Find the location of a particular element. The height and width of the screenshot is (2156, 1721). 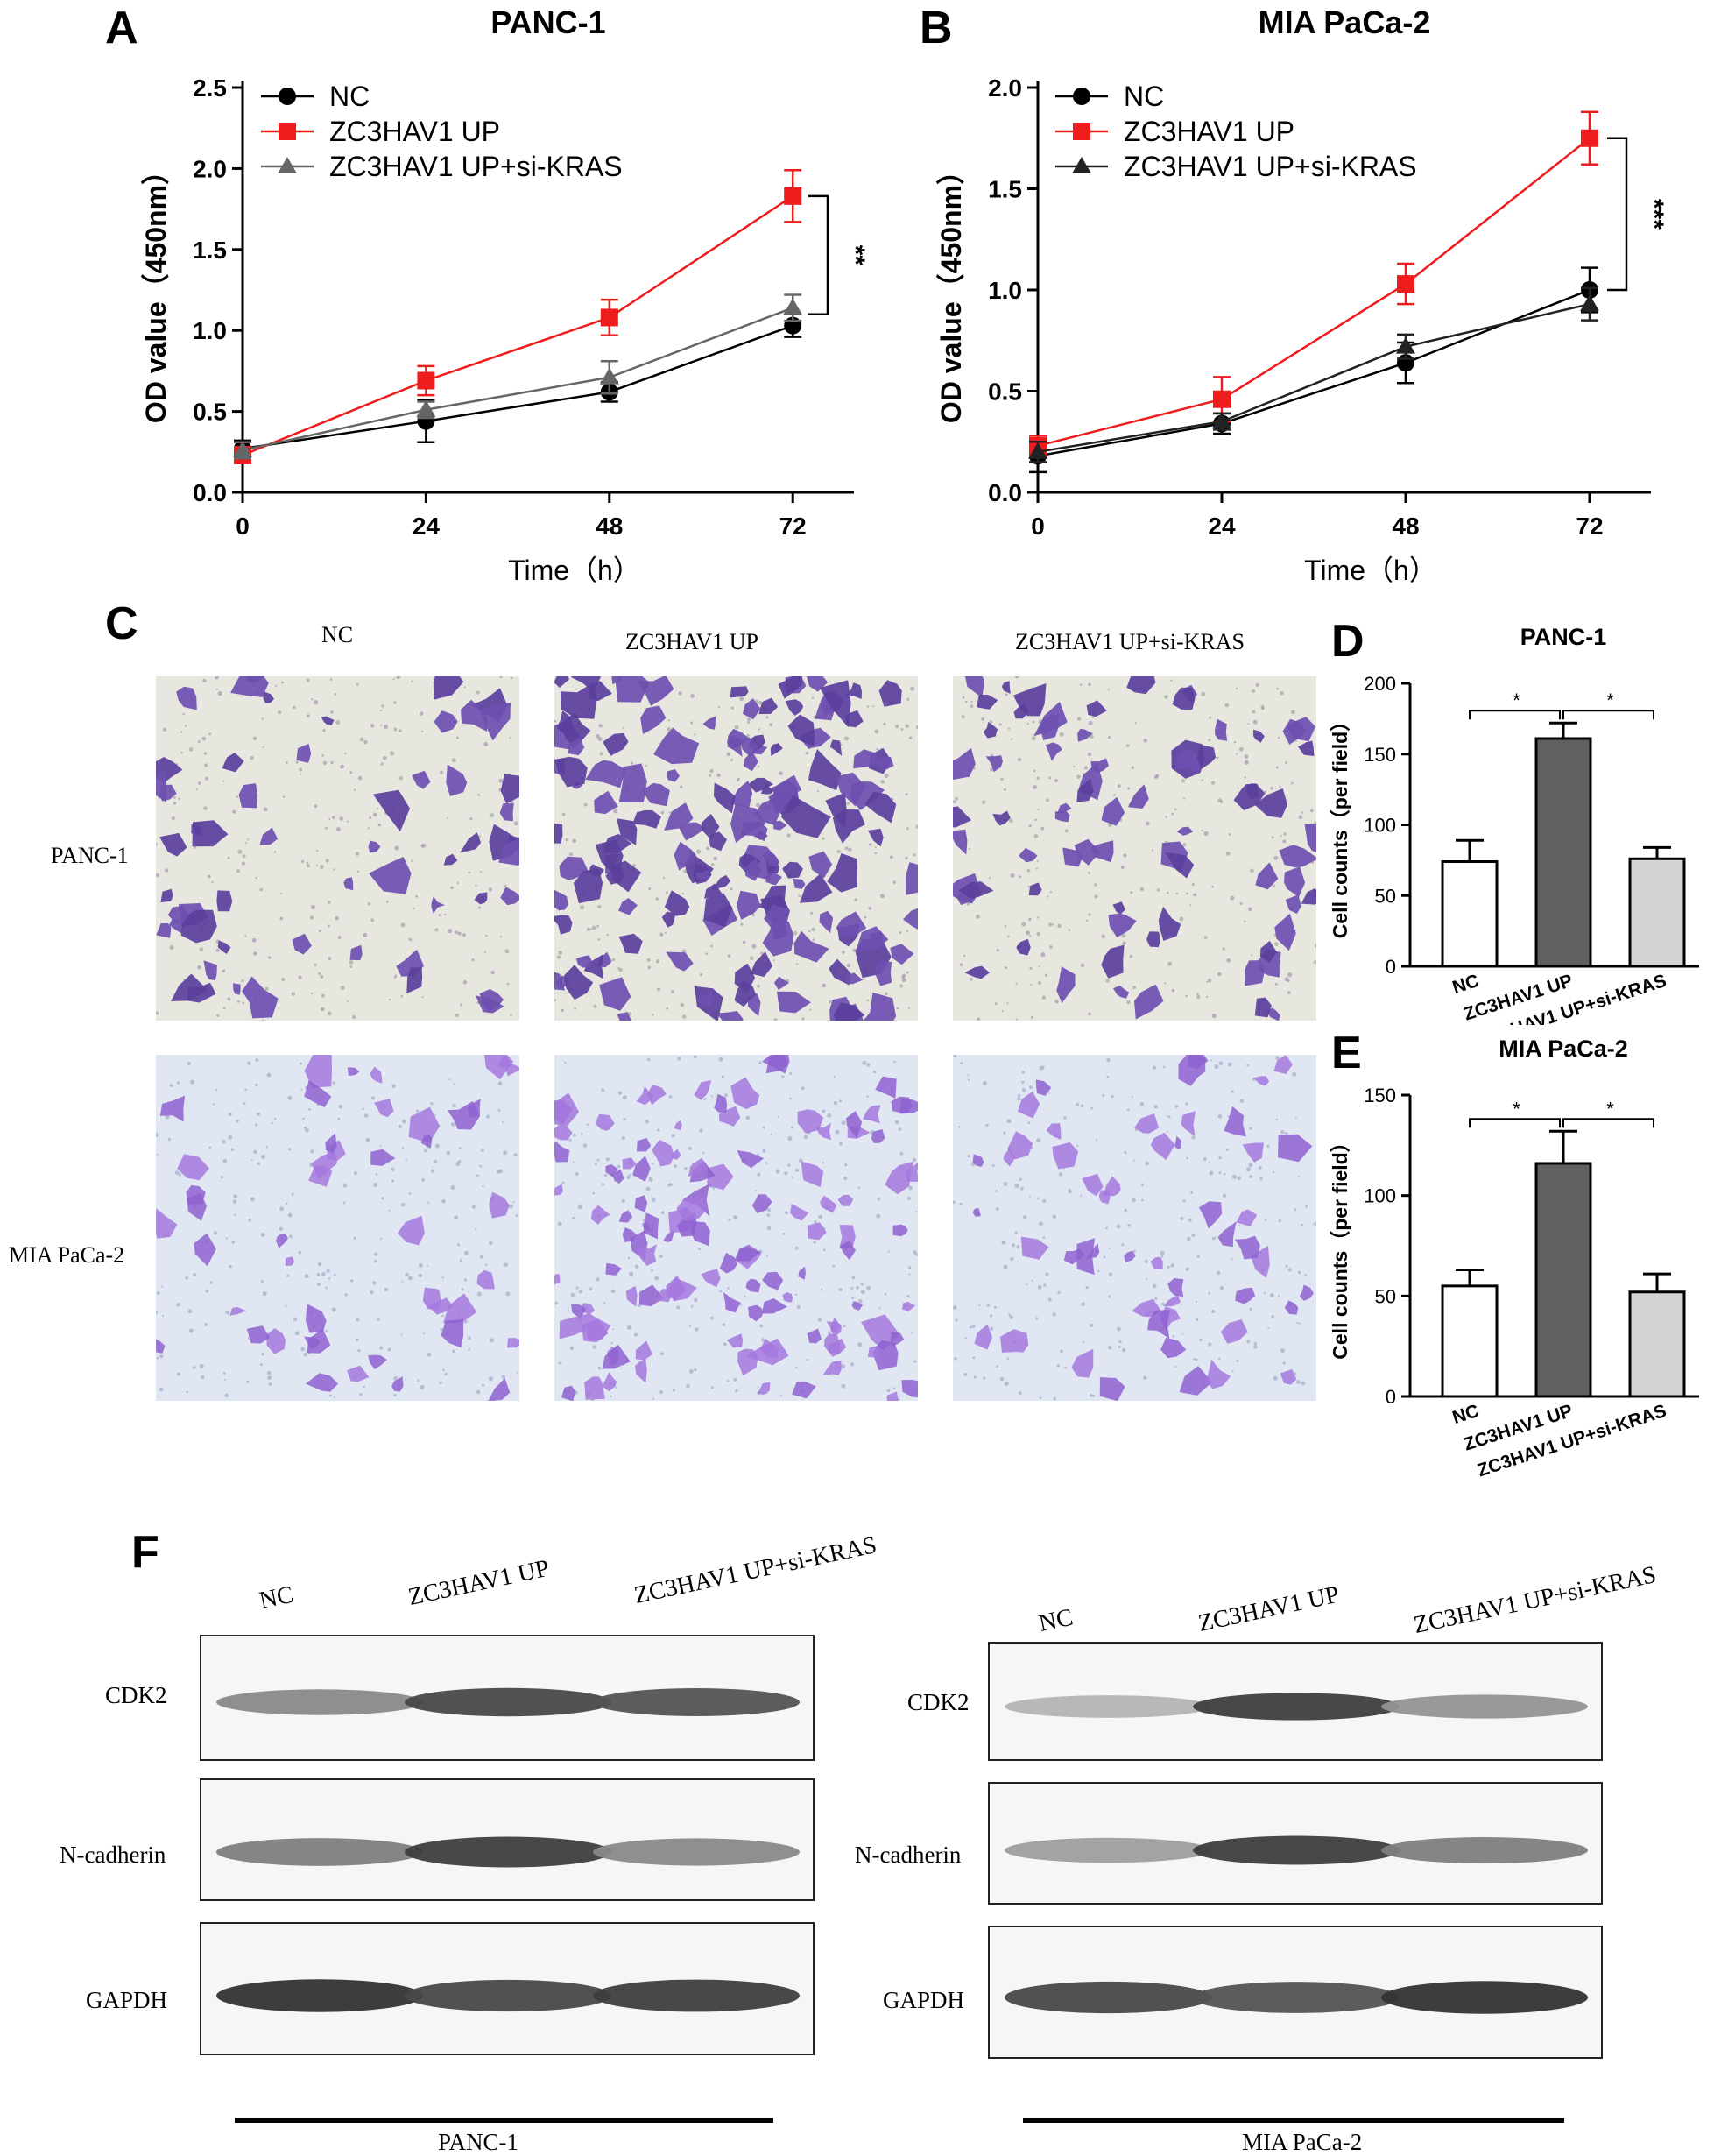

significance-label: *** is located at coordinates (1654, 215).